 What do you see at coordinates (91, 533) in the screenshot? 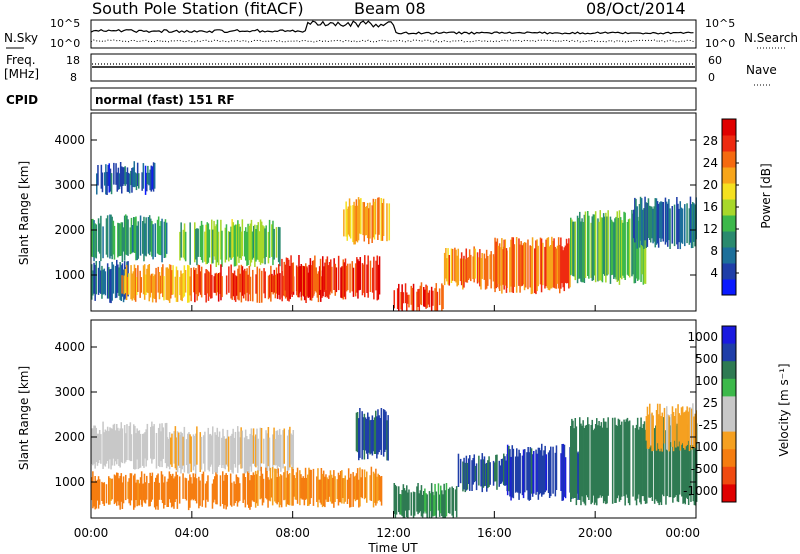
I see `x-tick-label: 00:00` at bounding box center [91, 533].